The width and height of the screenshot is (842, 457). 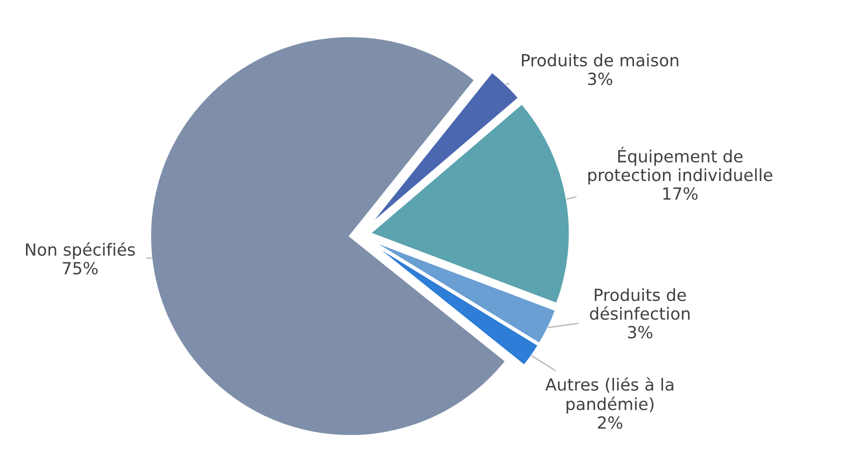 What do you see at coordinates (609, 395) in the screenshot?
I see `slice-label: Autres (liés à la pandémie)` at bounding box center [609, 395].